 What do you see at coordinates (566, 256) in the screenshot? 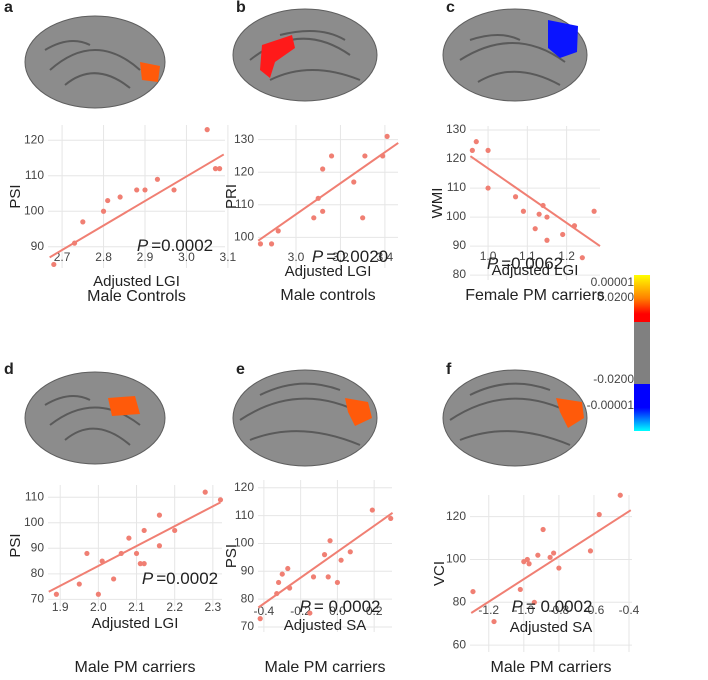
I see `x-tick-label: 1.2` at bounding box center [566, 256].